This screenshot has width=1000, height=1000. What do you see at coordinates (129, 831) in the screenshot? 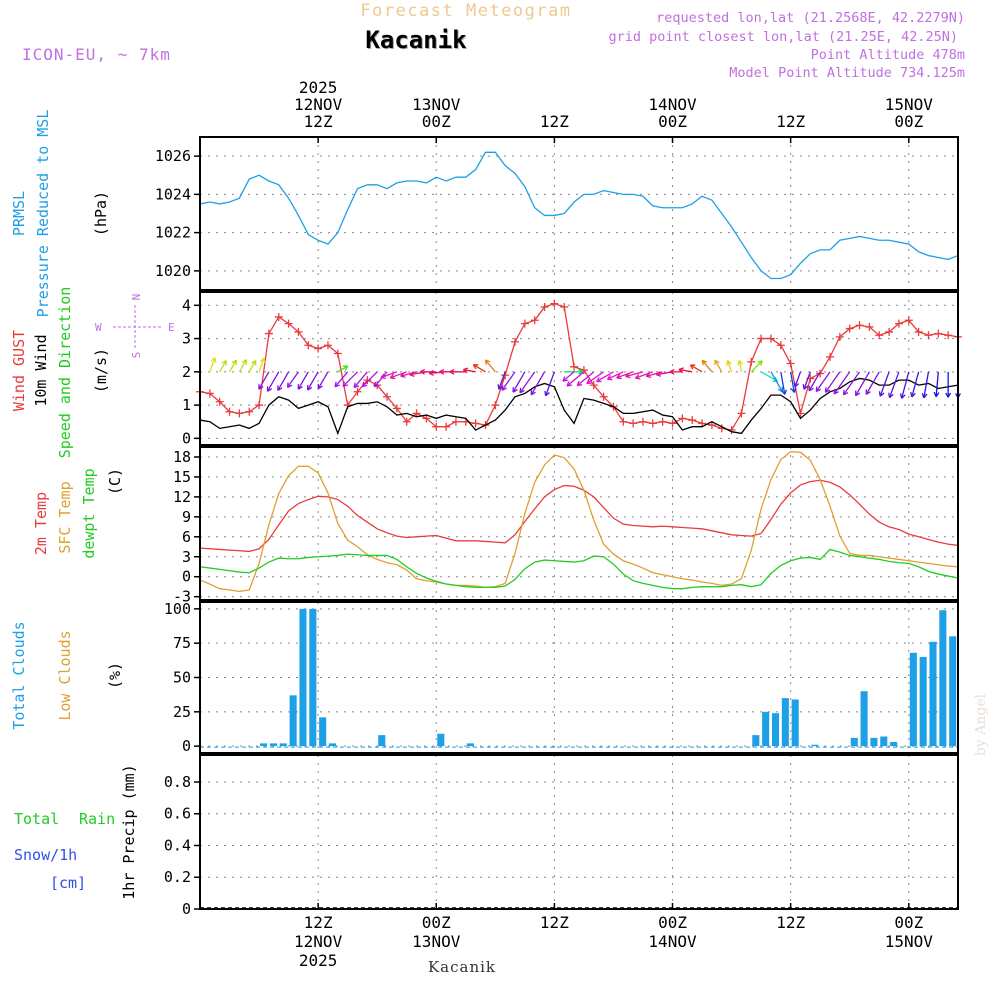
I see `ylabel-precip: 1hr Precip (mm)` at bounding box center [129, 831].